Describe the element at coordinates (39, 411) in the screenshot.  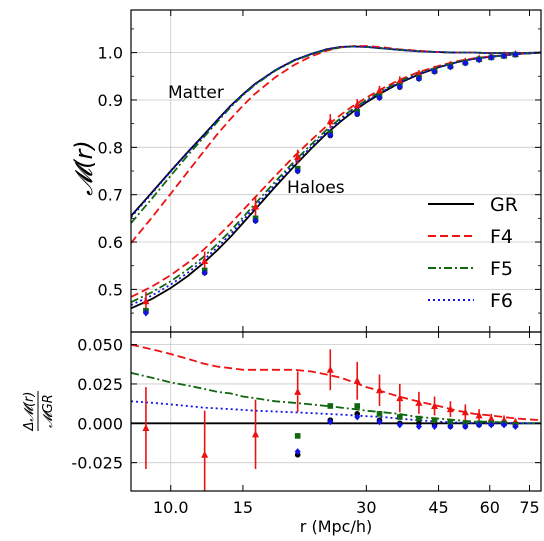
I see `bottom-y-axis-label: Δ𝓜(r) 𝓜GR` at that location.